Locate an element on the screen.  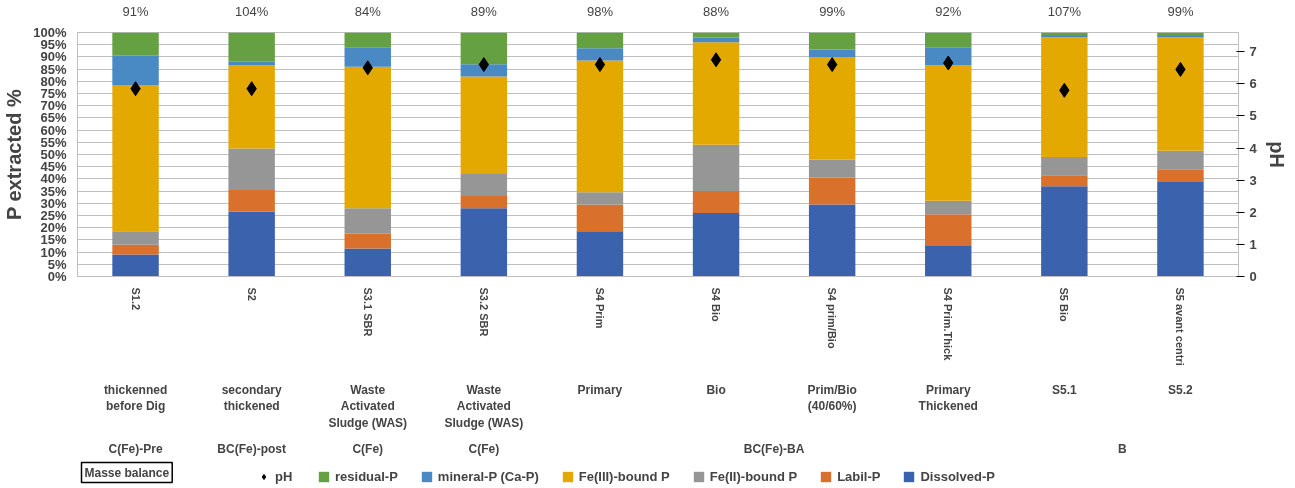
y2-tick-label: 5 is located at coordinates (1253, 116).